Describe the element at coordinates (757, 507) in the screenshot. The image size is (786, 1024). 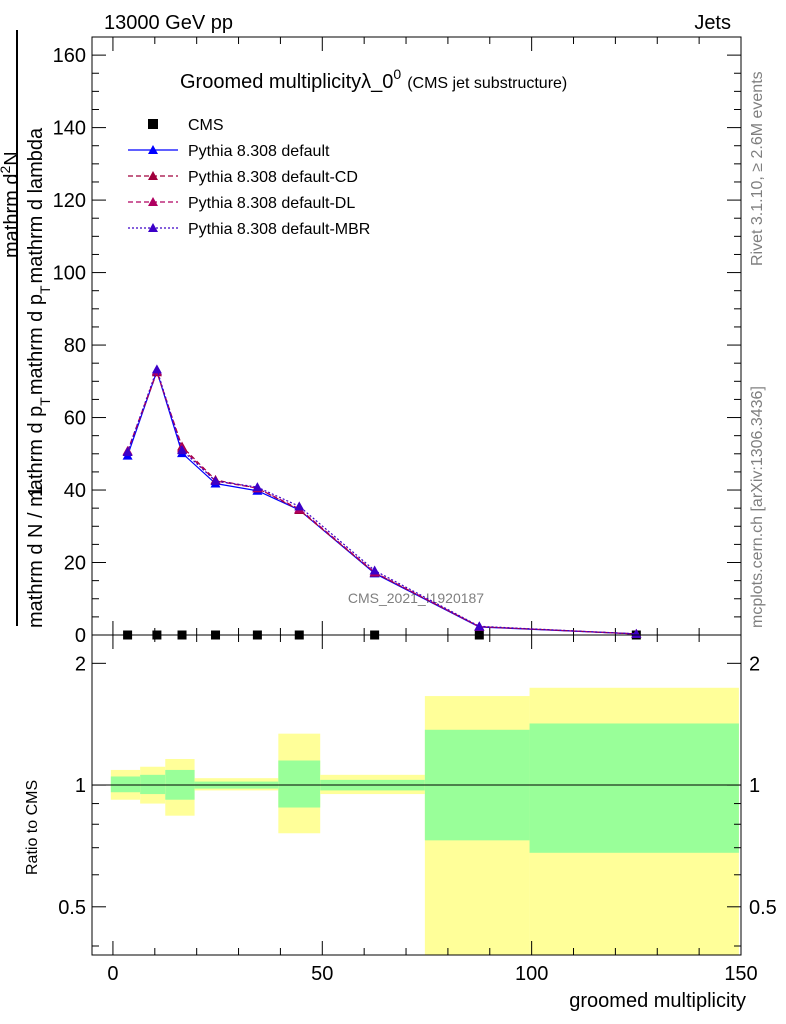
I see `mcplots-label: mcplots.cern.ch [arXiv:1306.3436]` at that location.